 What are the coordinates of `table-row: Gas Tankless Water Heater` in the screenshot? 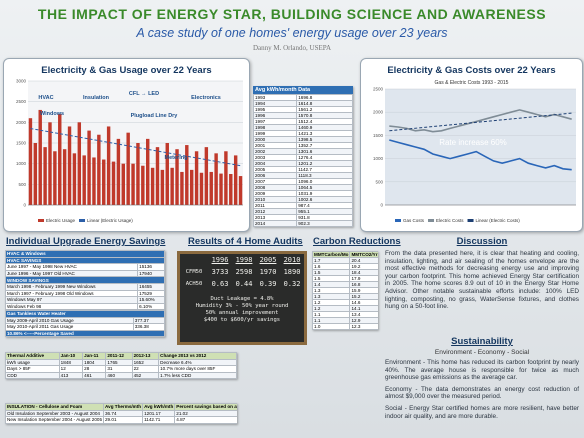 It's located at (85, 314).